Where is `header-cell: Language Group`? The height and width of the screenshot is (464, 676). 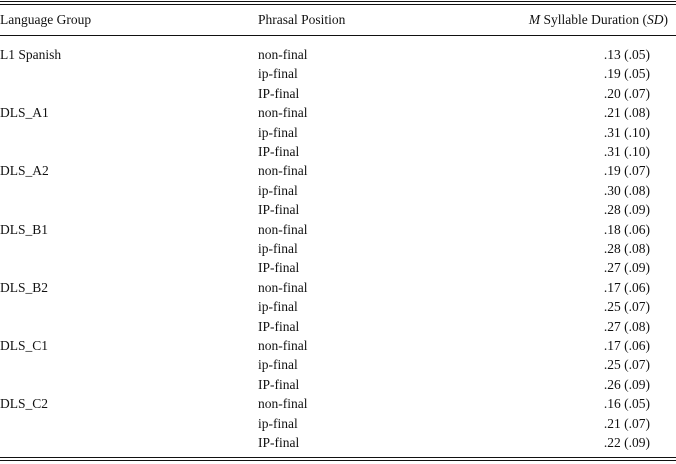
header-cell: Language Group is located at coordinates (46, 19).